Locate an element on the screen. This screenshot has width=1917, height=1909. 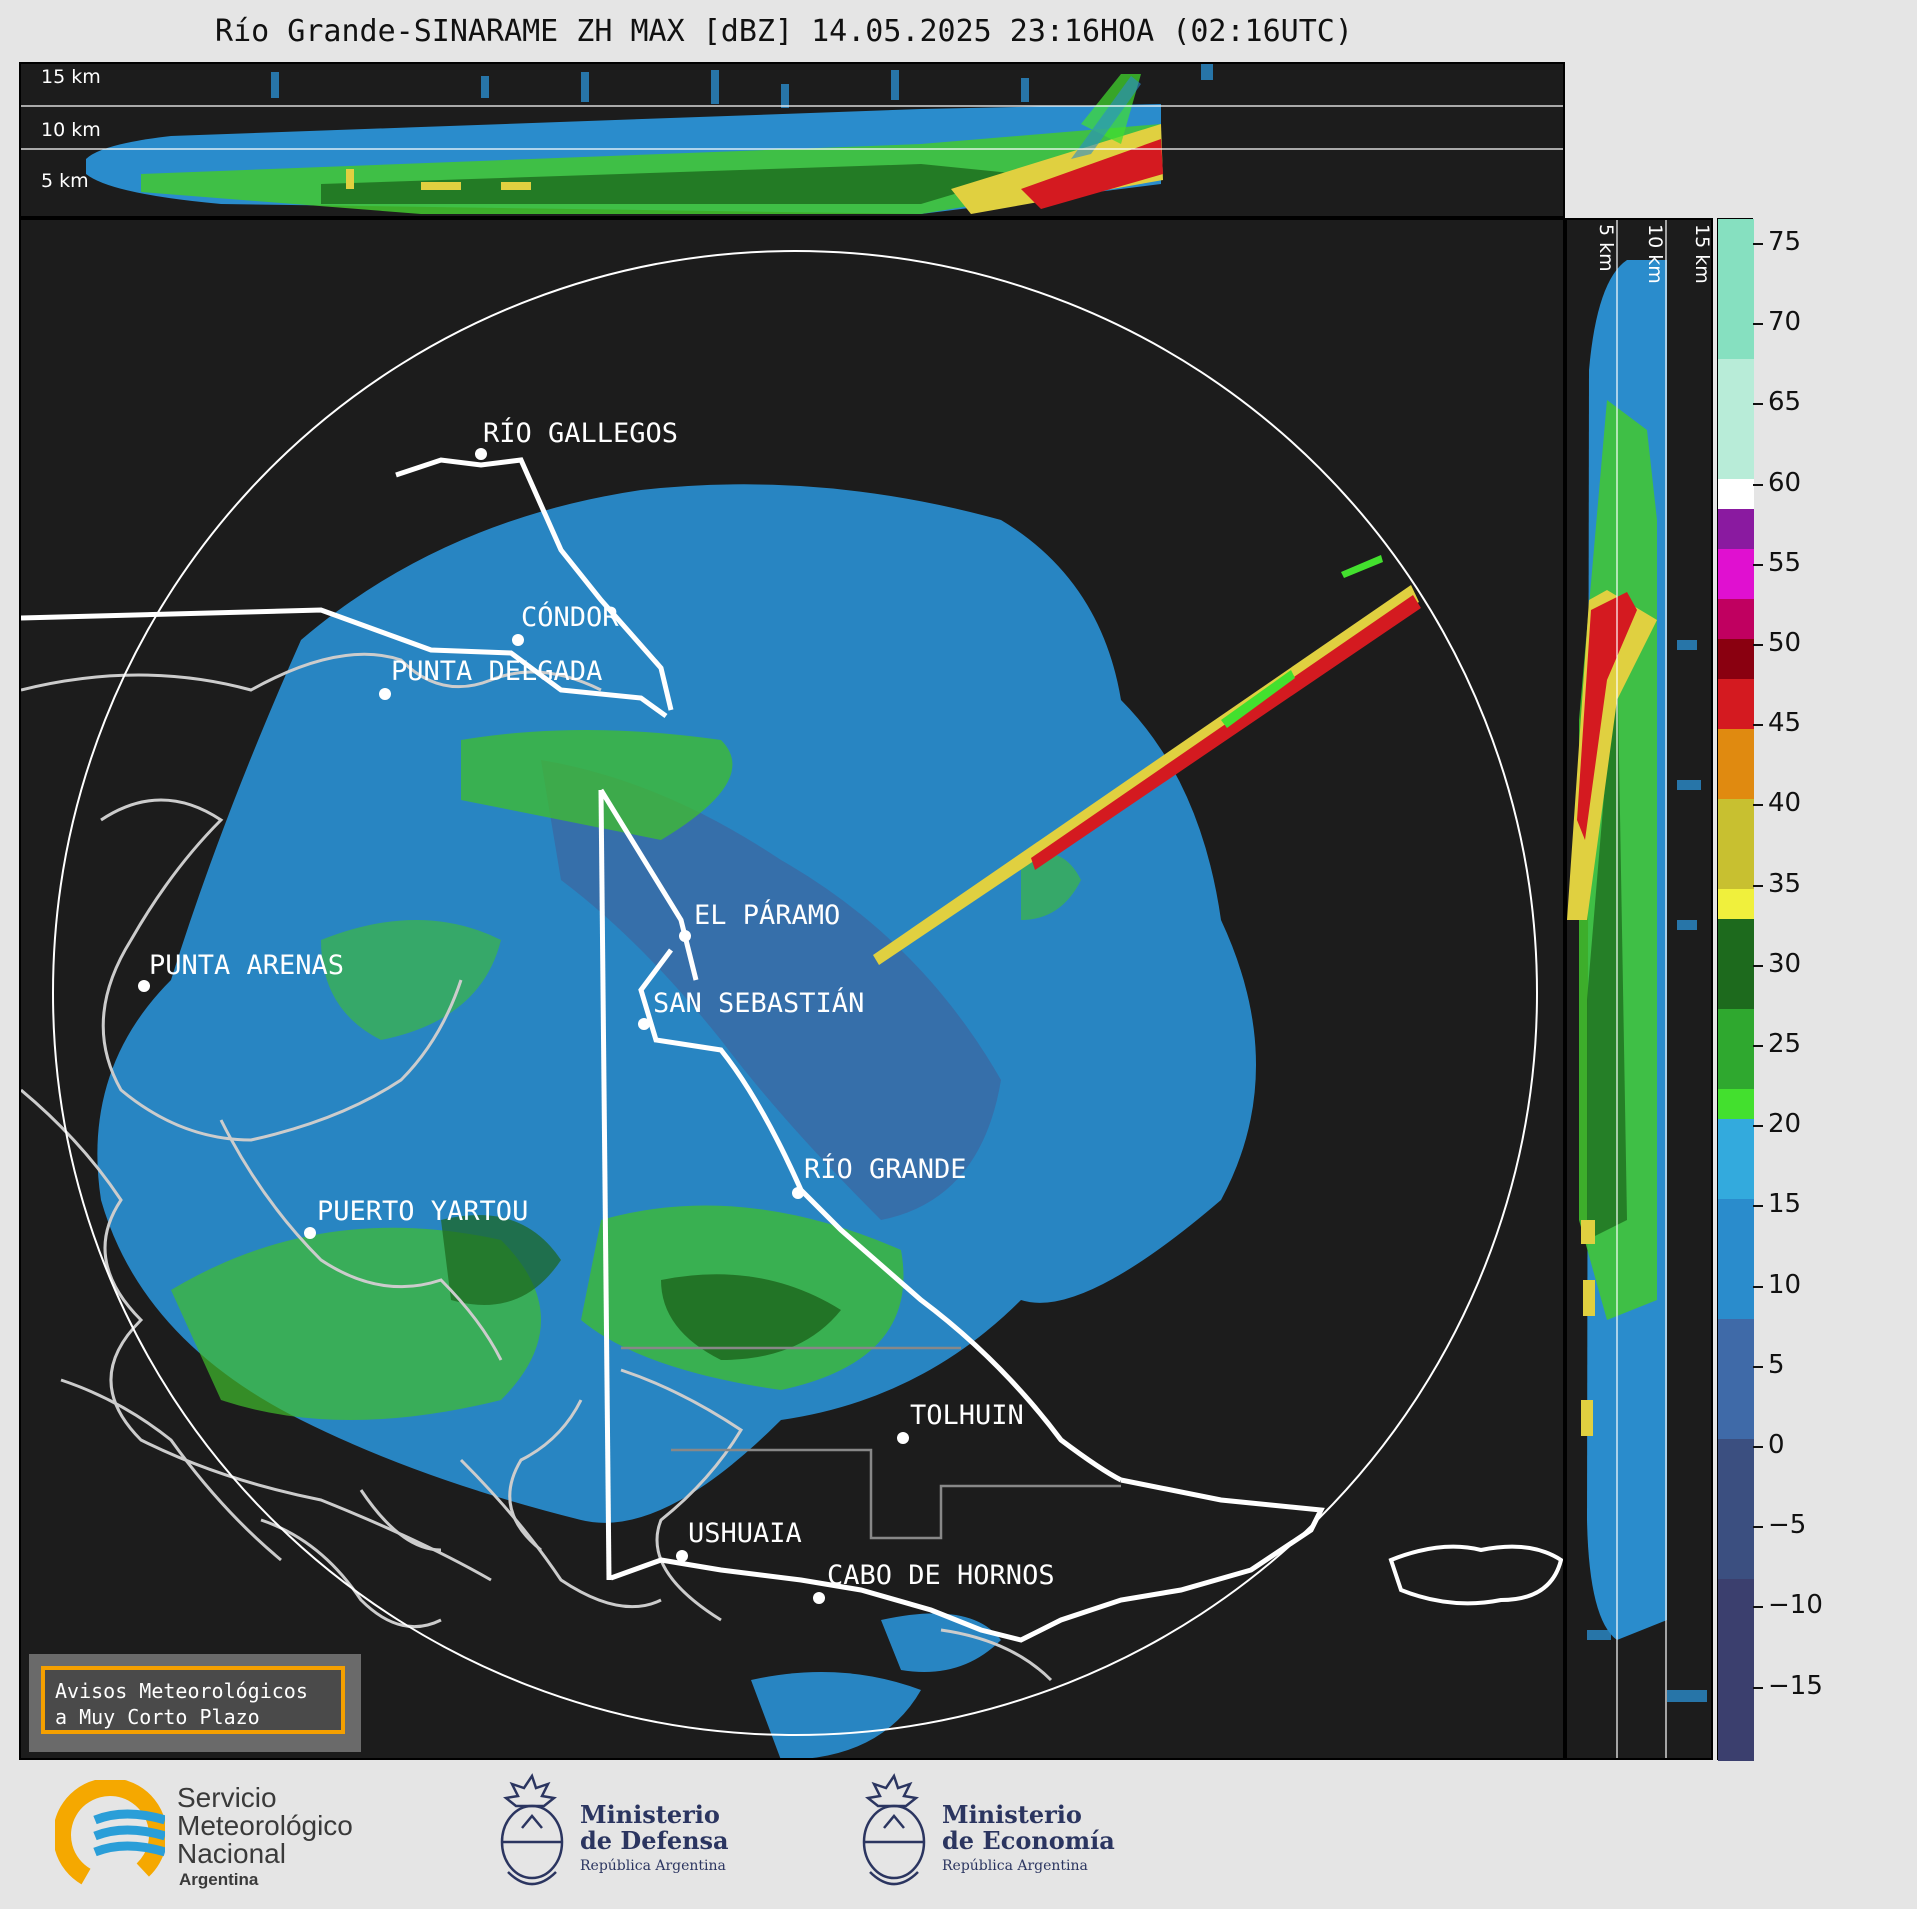
smn-logo-line-2: Meteorológico is located at coordinates (265, 1825).